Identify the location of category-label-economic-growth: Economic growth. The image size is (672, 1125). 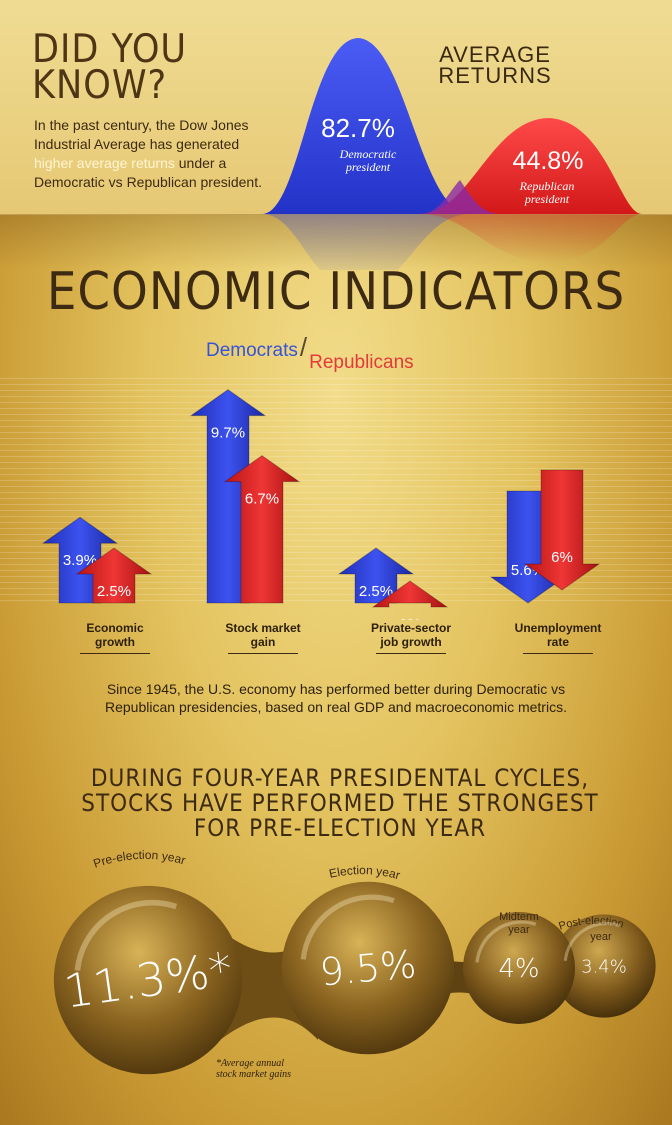
(115, 637).